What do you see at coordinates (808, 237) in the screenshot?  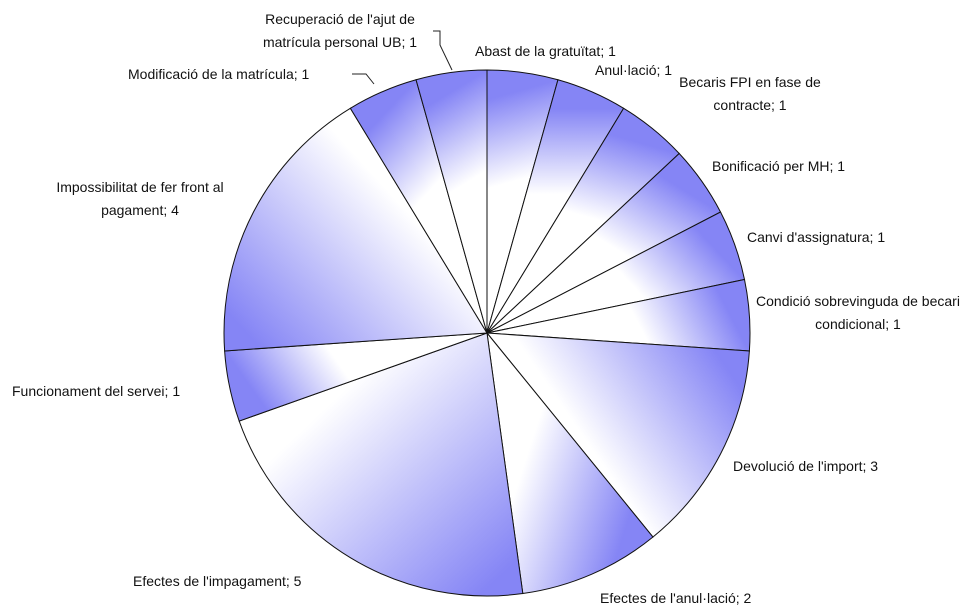 I see `category-name: Canvi d'assignatura` at bounding box center [808, 237].